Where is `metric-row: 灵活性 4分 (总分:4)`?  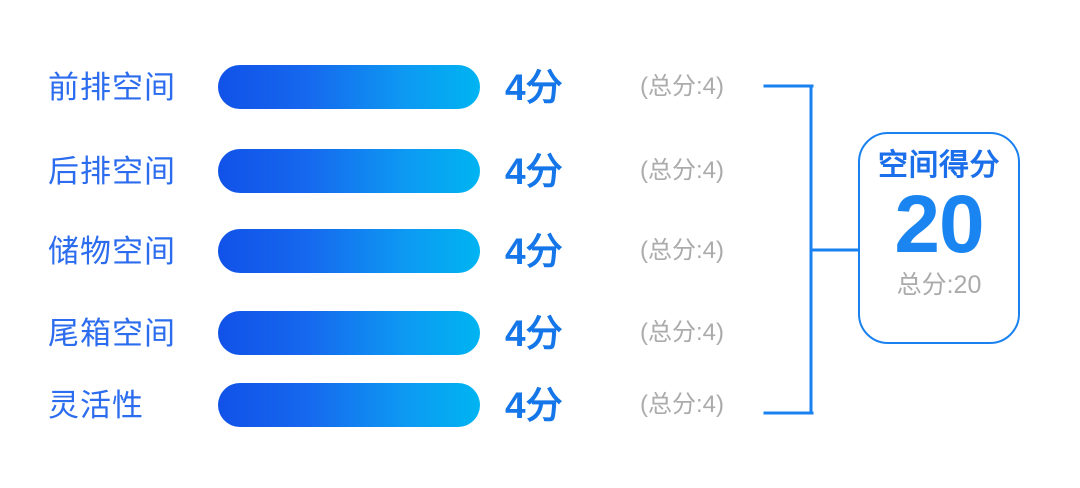 metric-row: 灵活性 4分 (总分:4) is located at coordinates (410, 405).